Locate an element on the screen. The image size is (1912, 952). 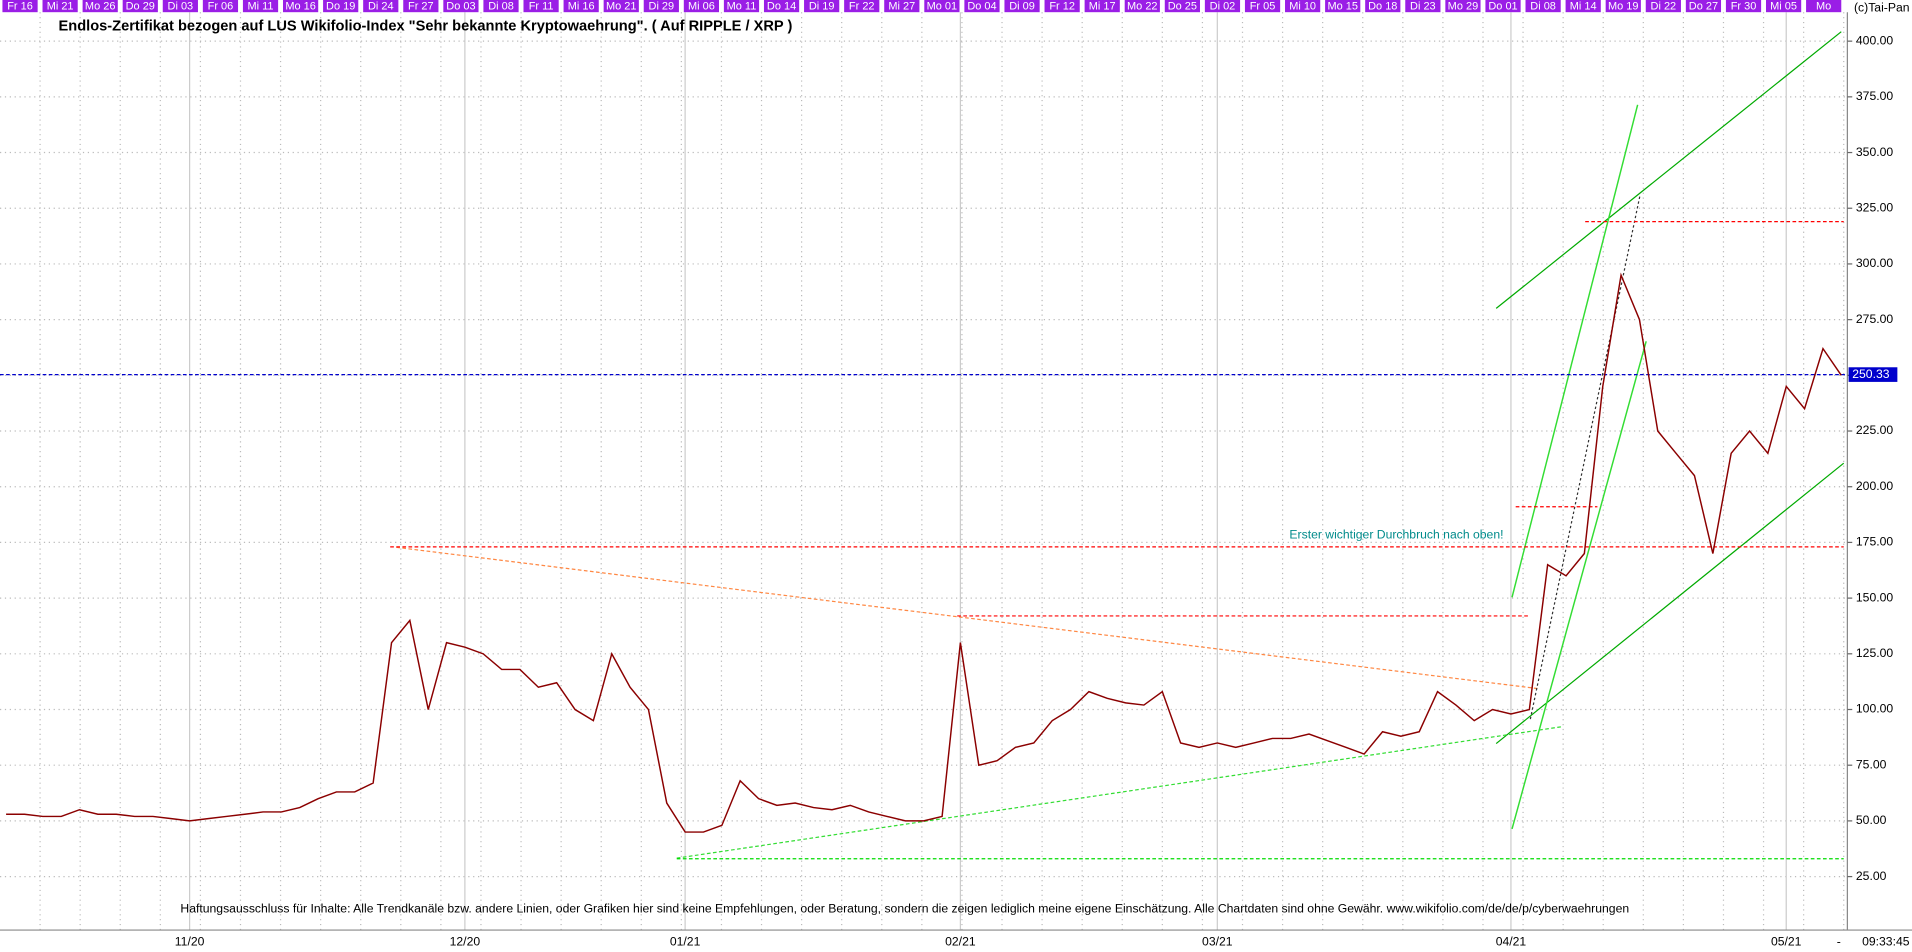
day-label: Mo is located at coordinates (1823, 7).